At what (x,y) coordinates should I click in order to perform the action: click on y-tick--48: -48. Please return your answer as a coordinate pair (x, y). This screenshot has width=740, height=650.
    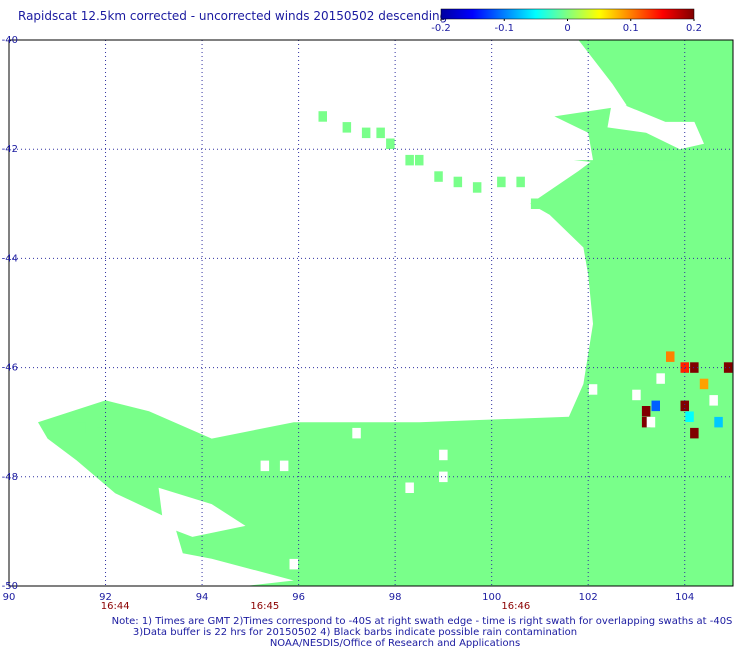
    Looking at the image, I should click on (10, 477).